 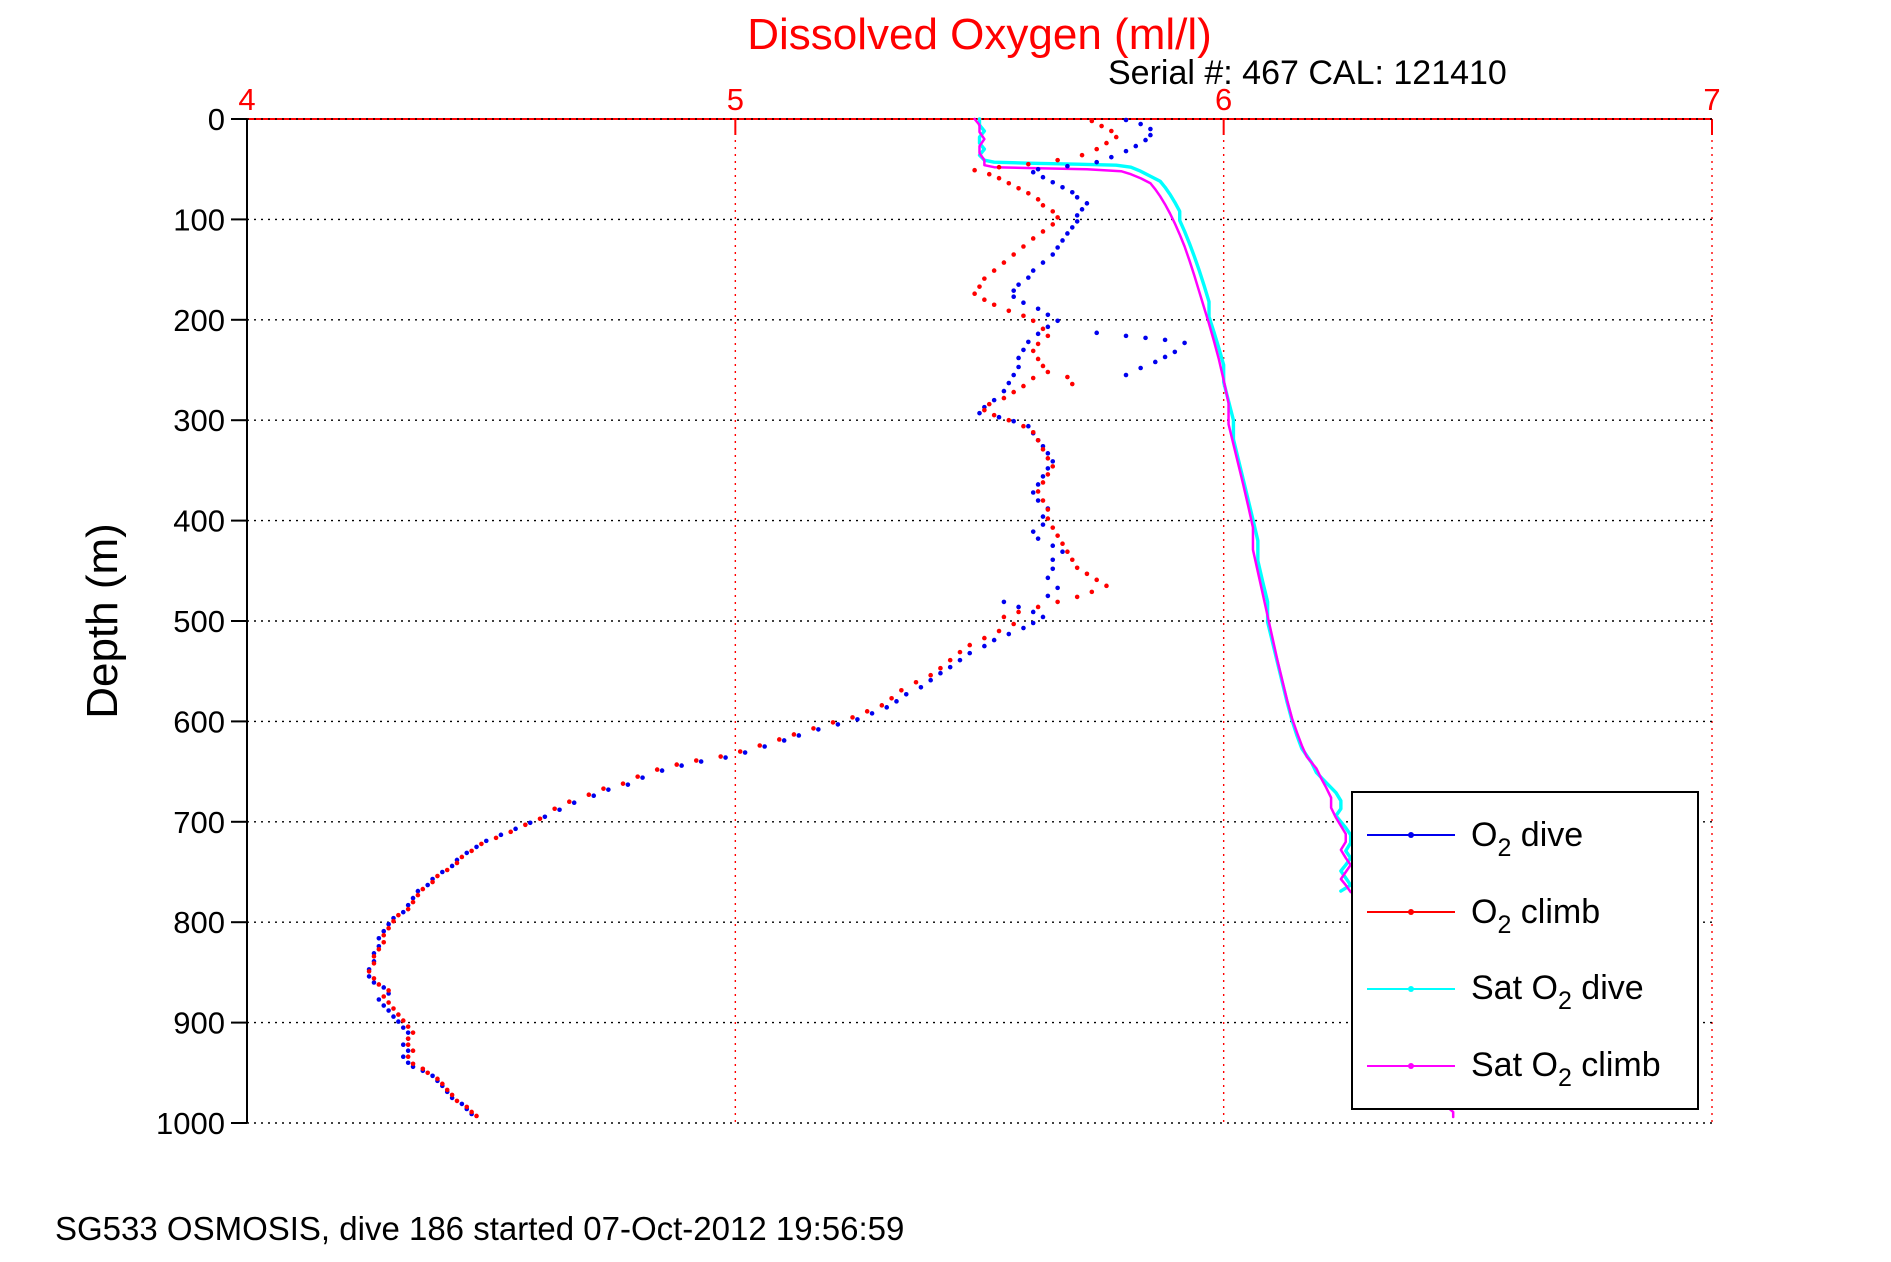 I want to click on y-tick-label: 1000, so click(x=190, y=1123).